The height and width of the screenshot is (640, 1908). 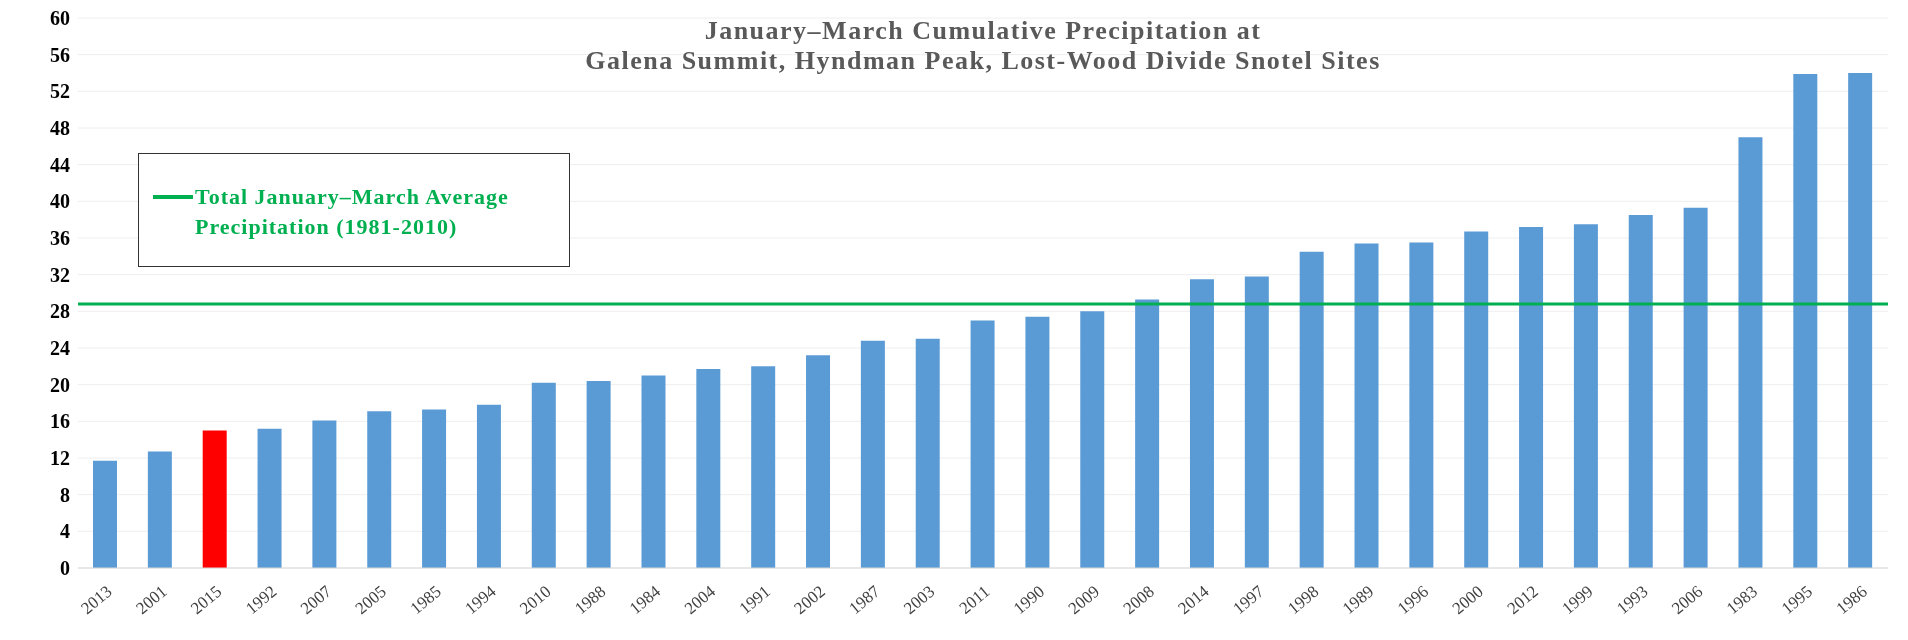 What do you see at coordinates (65, 494) in the screenshot?
I see `y-tick-label: 8` at bounding box center [65, 494].